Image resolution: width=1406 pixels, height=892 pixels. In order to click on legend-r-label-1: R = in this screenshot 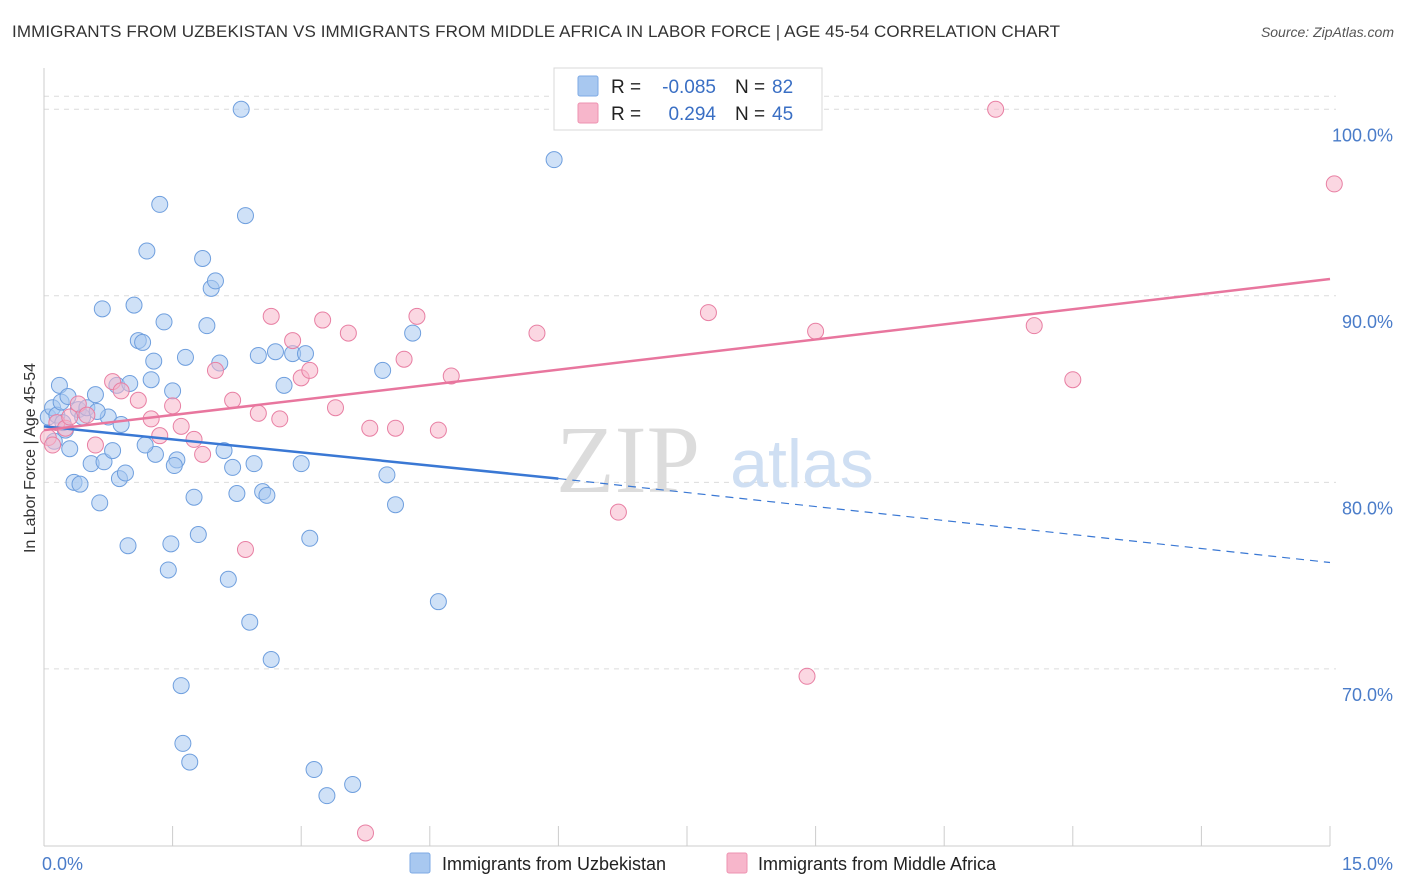, I will do `click(626, 87)`.